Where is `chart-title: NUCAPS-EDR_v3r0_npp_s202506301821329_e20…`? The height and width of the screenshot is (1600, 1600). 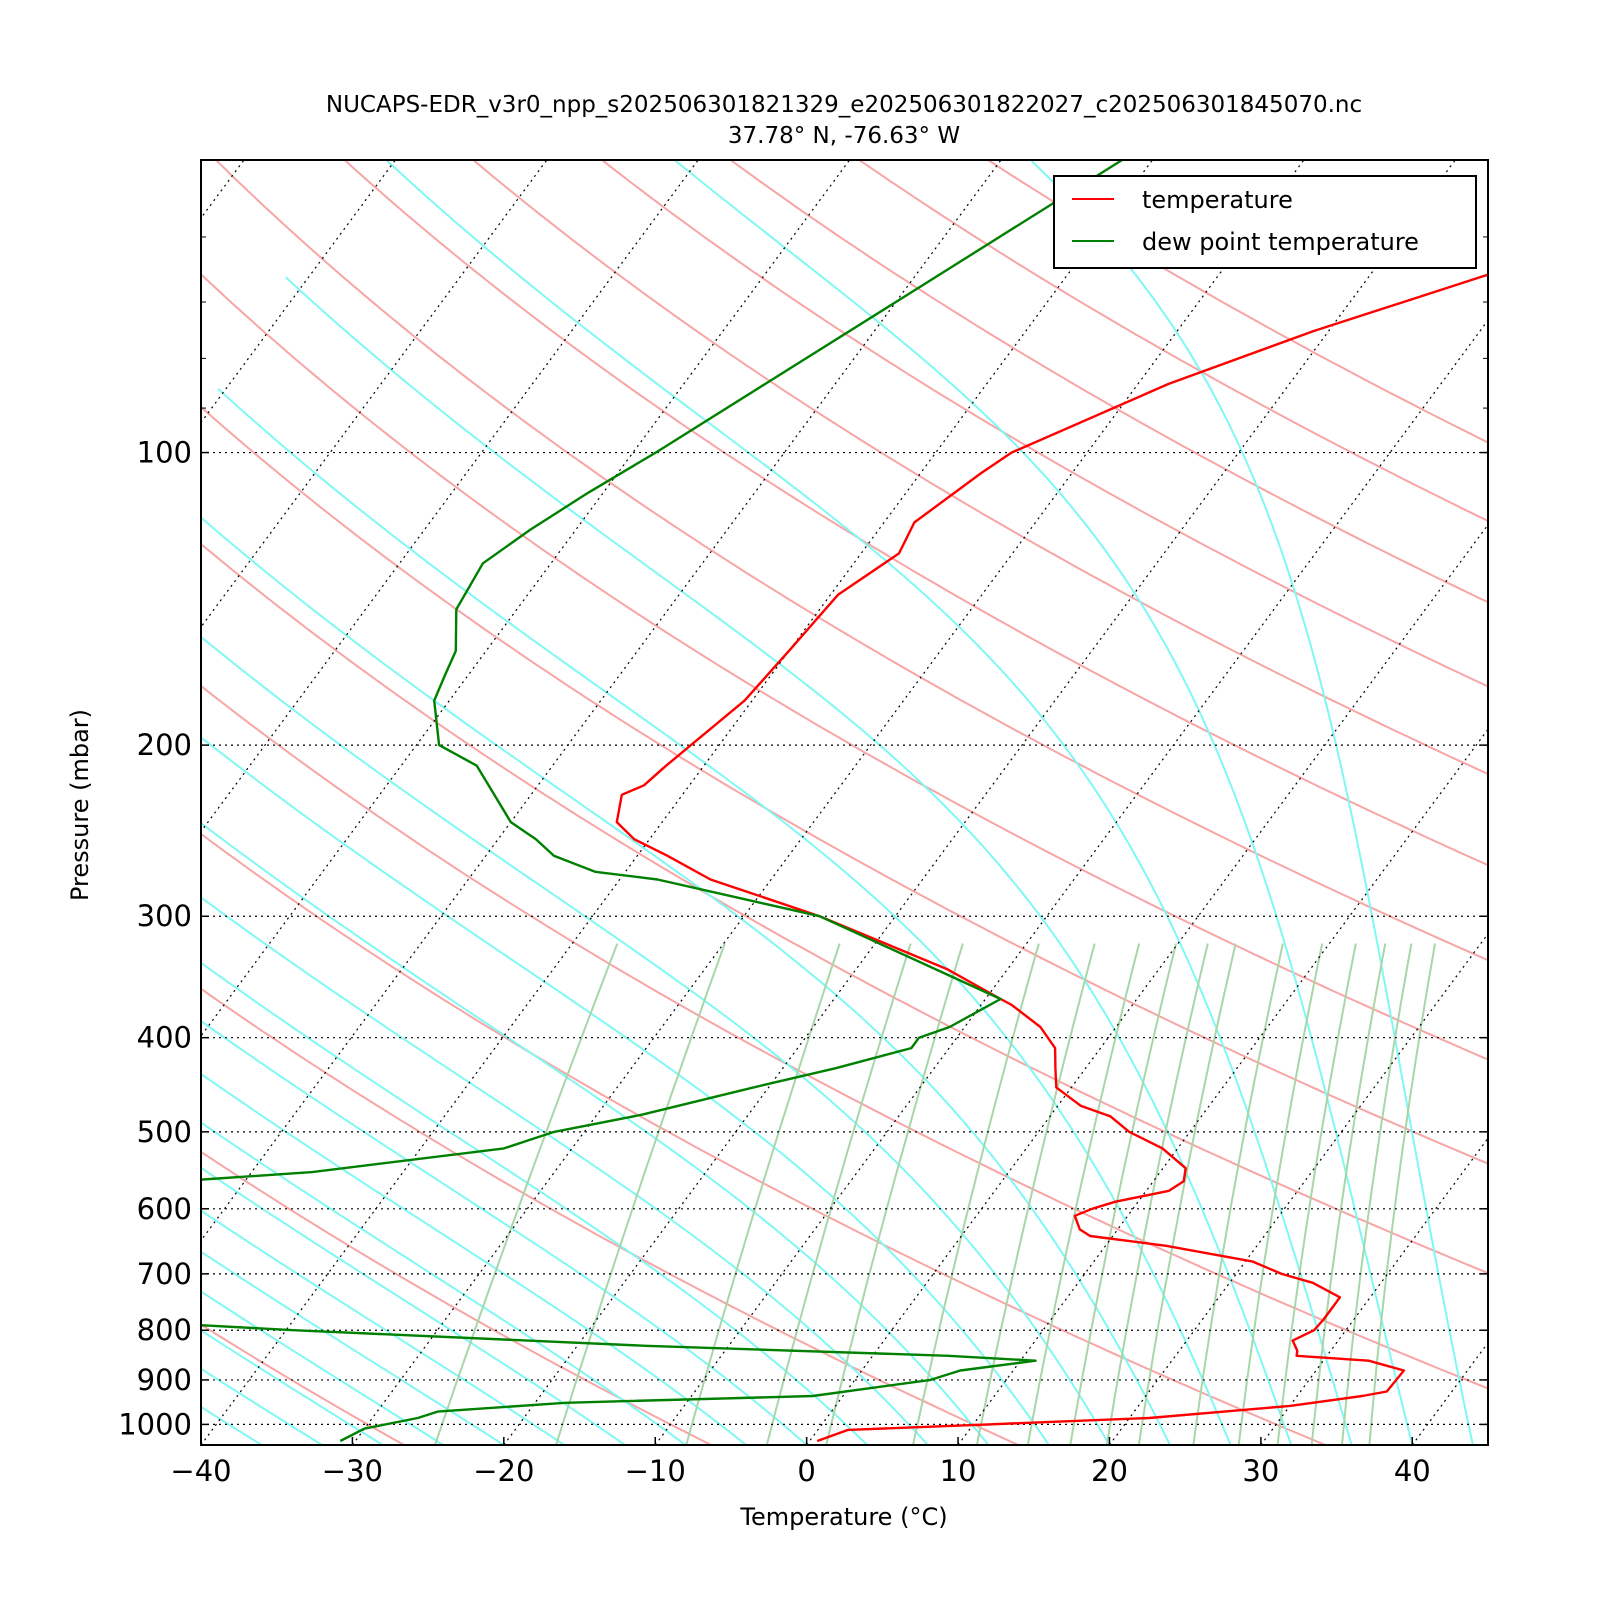
chart-title: NUCAPS-EDR_v3r0_npp_s202506301821329_e20… is located at coordinates (844, 105).